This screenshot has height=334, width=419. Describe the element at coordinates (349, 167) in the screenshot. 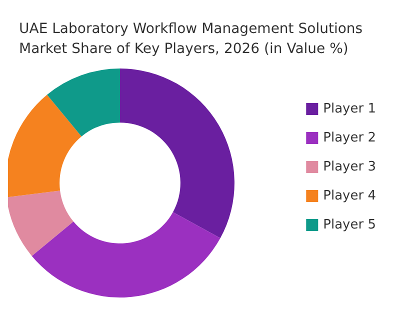

I see `legend-label: Player 3` at that location.